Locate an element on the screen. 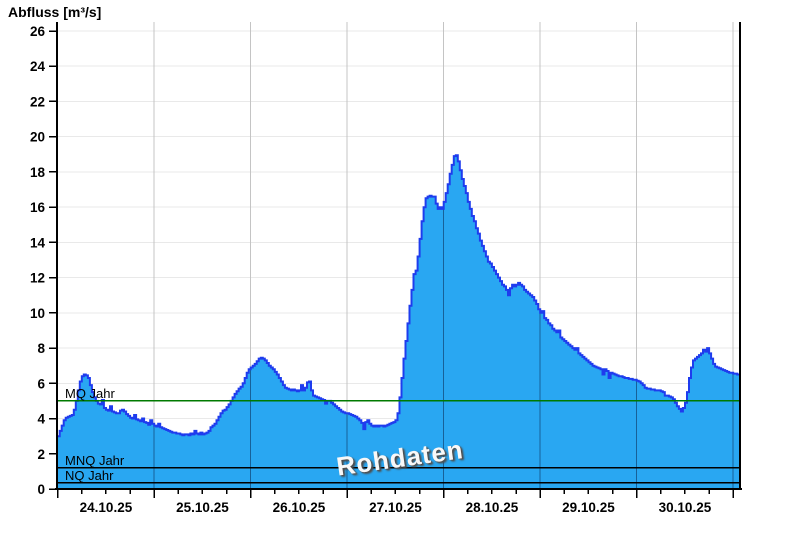 This screenshot has height=550, width=800. reference-line-label-0: MQ Jahr is located at coordinates (90, 393).